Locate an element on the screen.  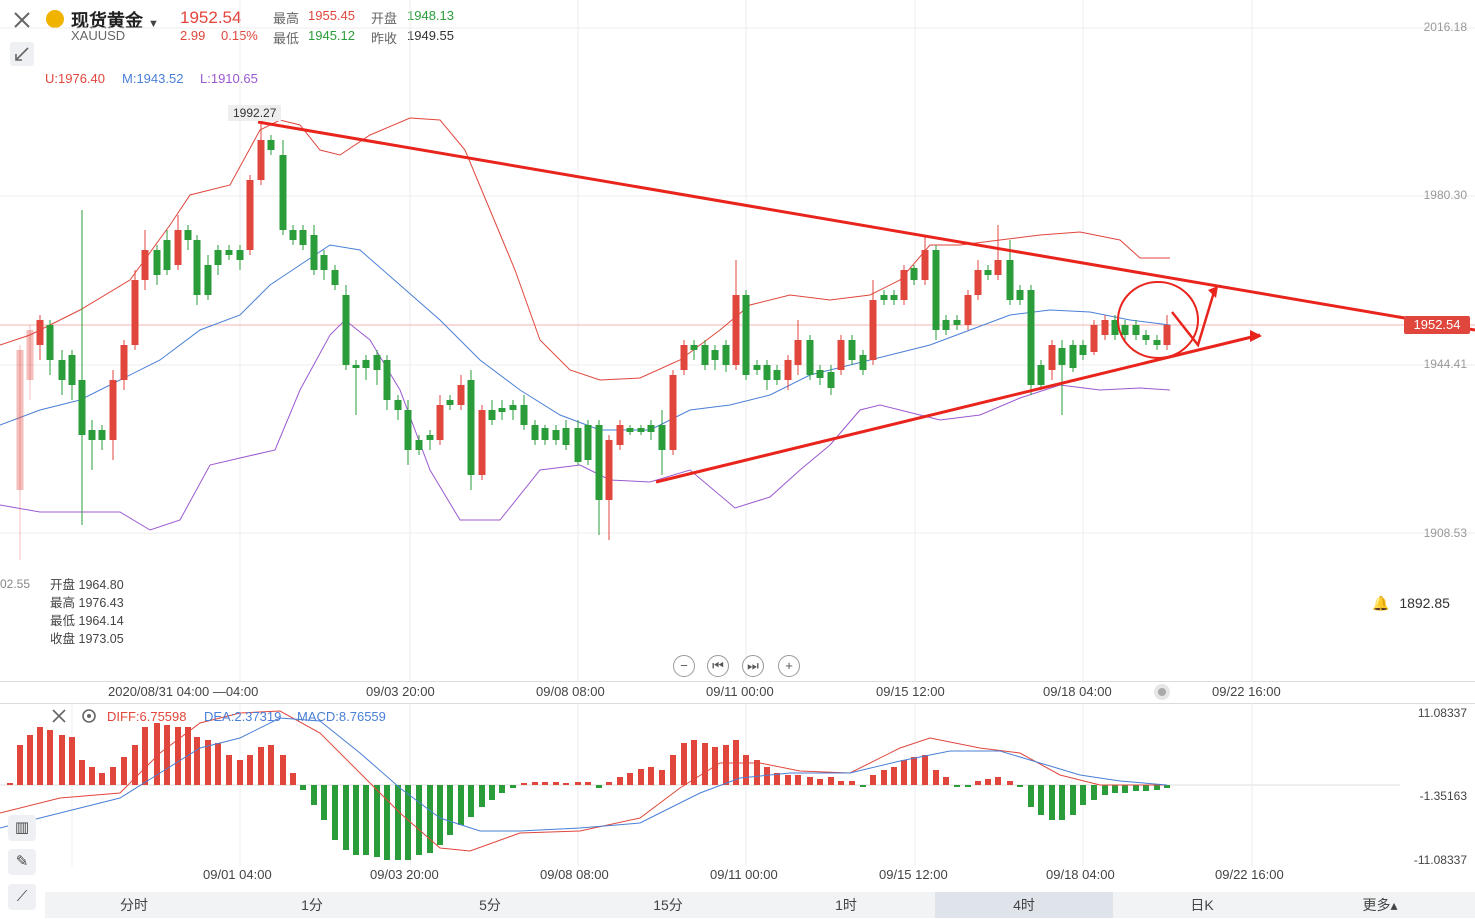
step-forward-button: ⏭ is located at coordinates (753, 666).